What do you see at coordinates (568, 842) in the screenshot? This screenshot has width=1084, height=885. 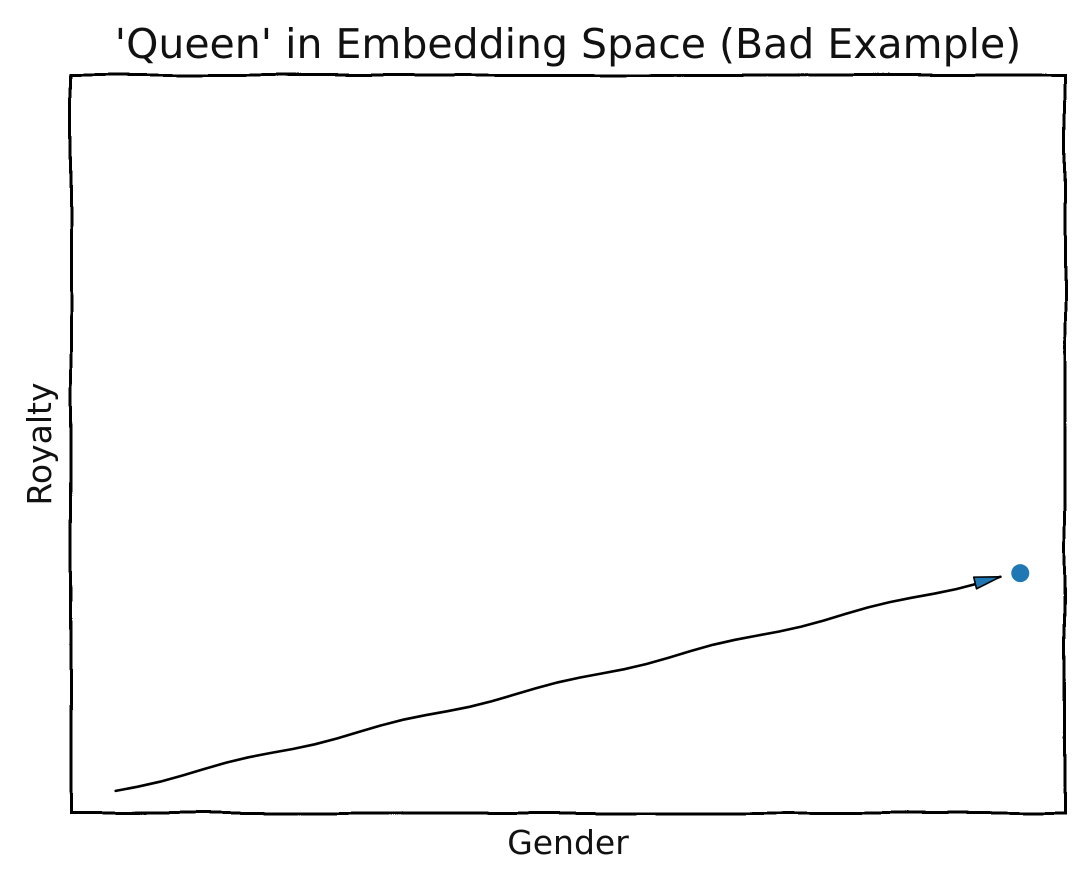 I see `x-axis-label: Gender` at bounding box center [568, 842].